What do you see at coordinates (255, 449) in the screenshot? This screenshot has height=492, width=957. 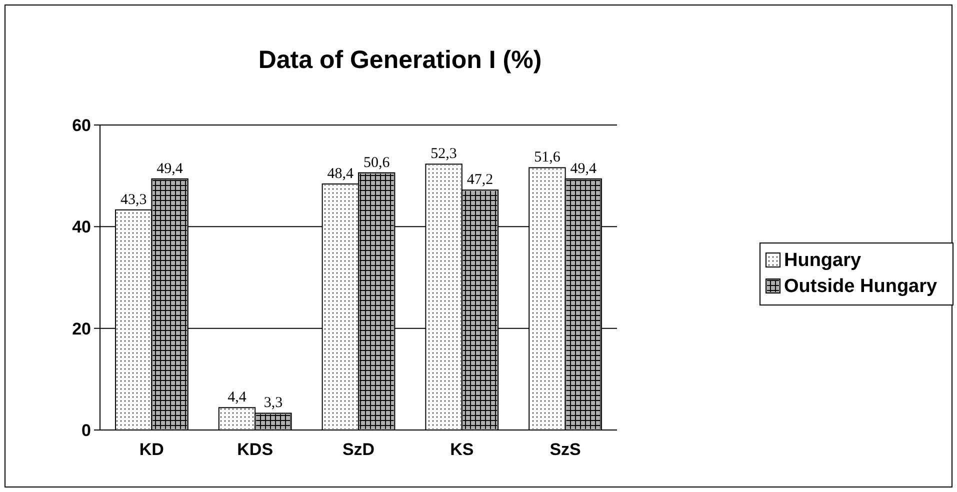 I see `x-tick-label: KDS` at bounding box center [255, 449].